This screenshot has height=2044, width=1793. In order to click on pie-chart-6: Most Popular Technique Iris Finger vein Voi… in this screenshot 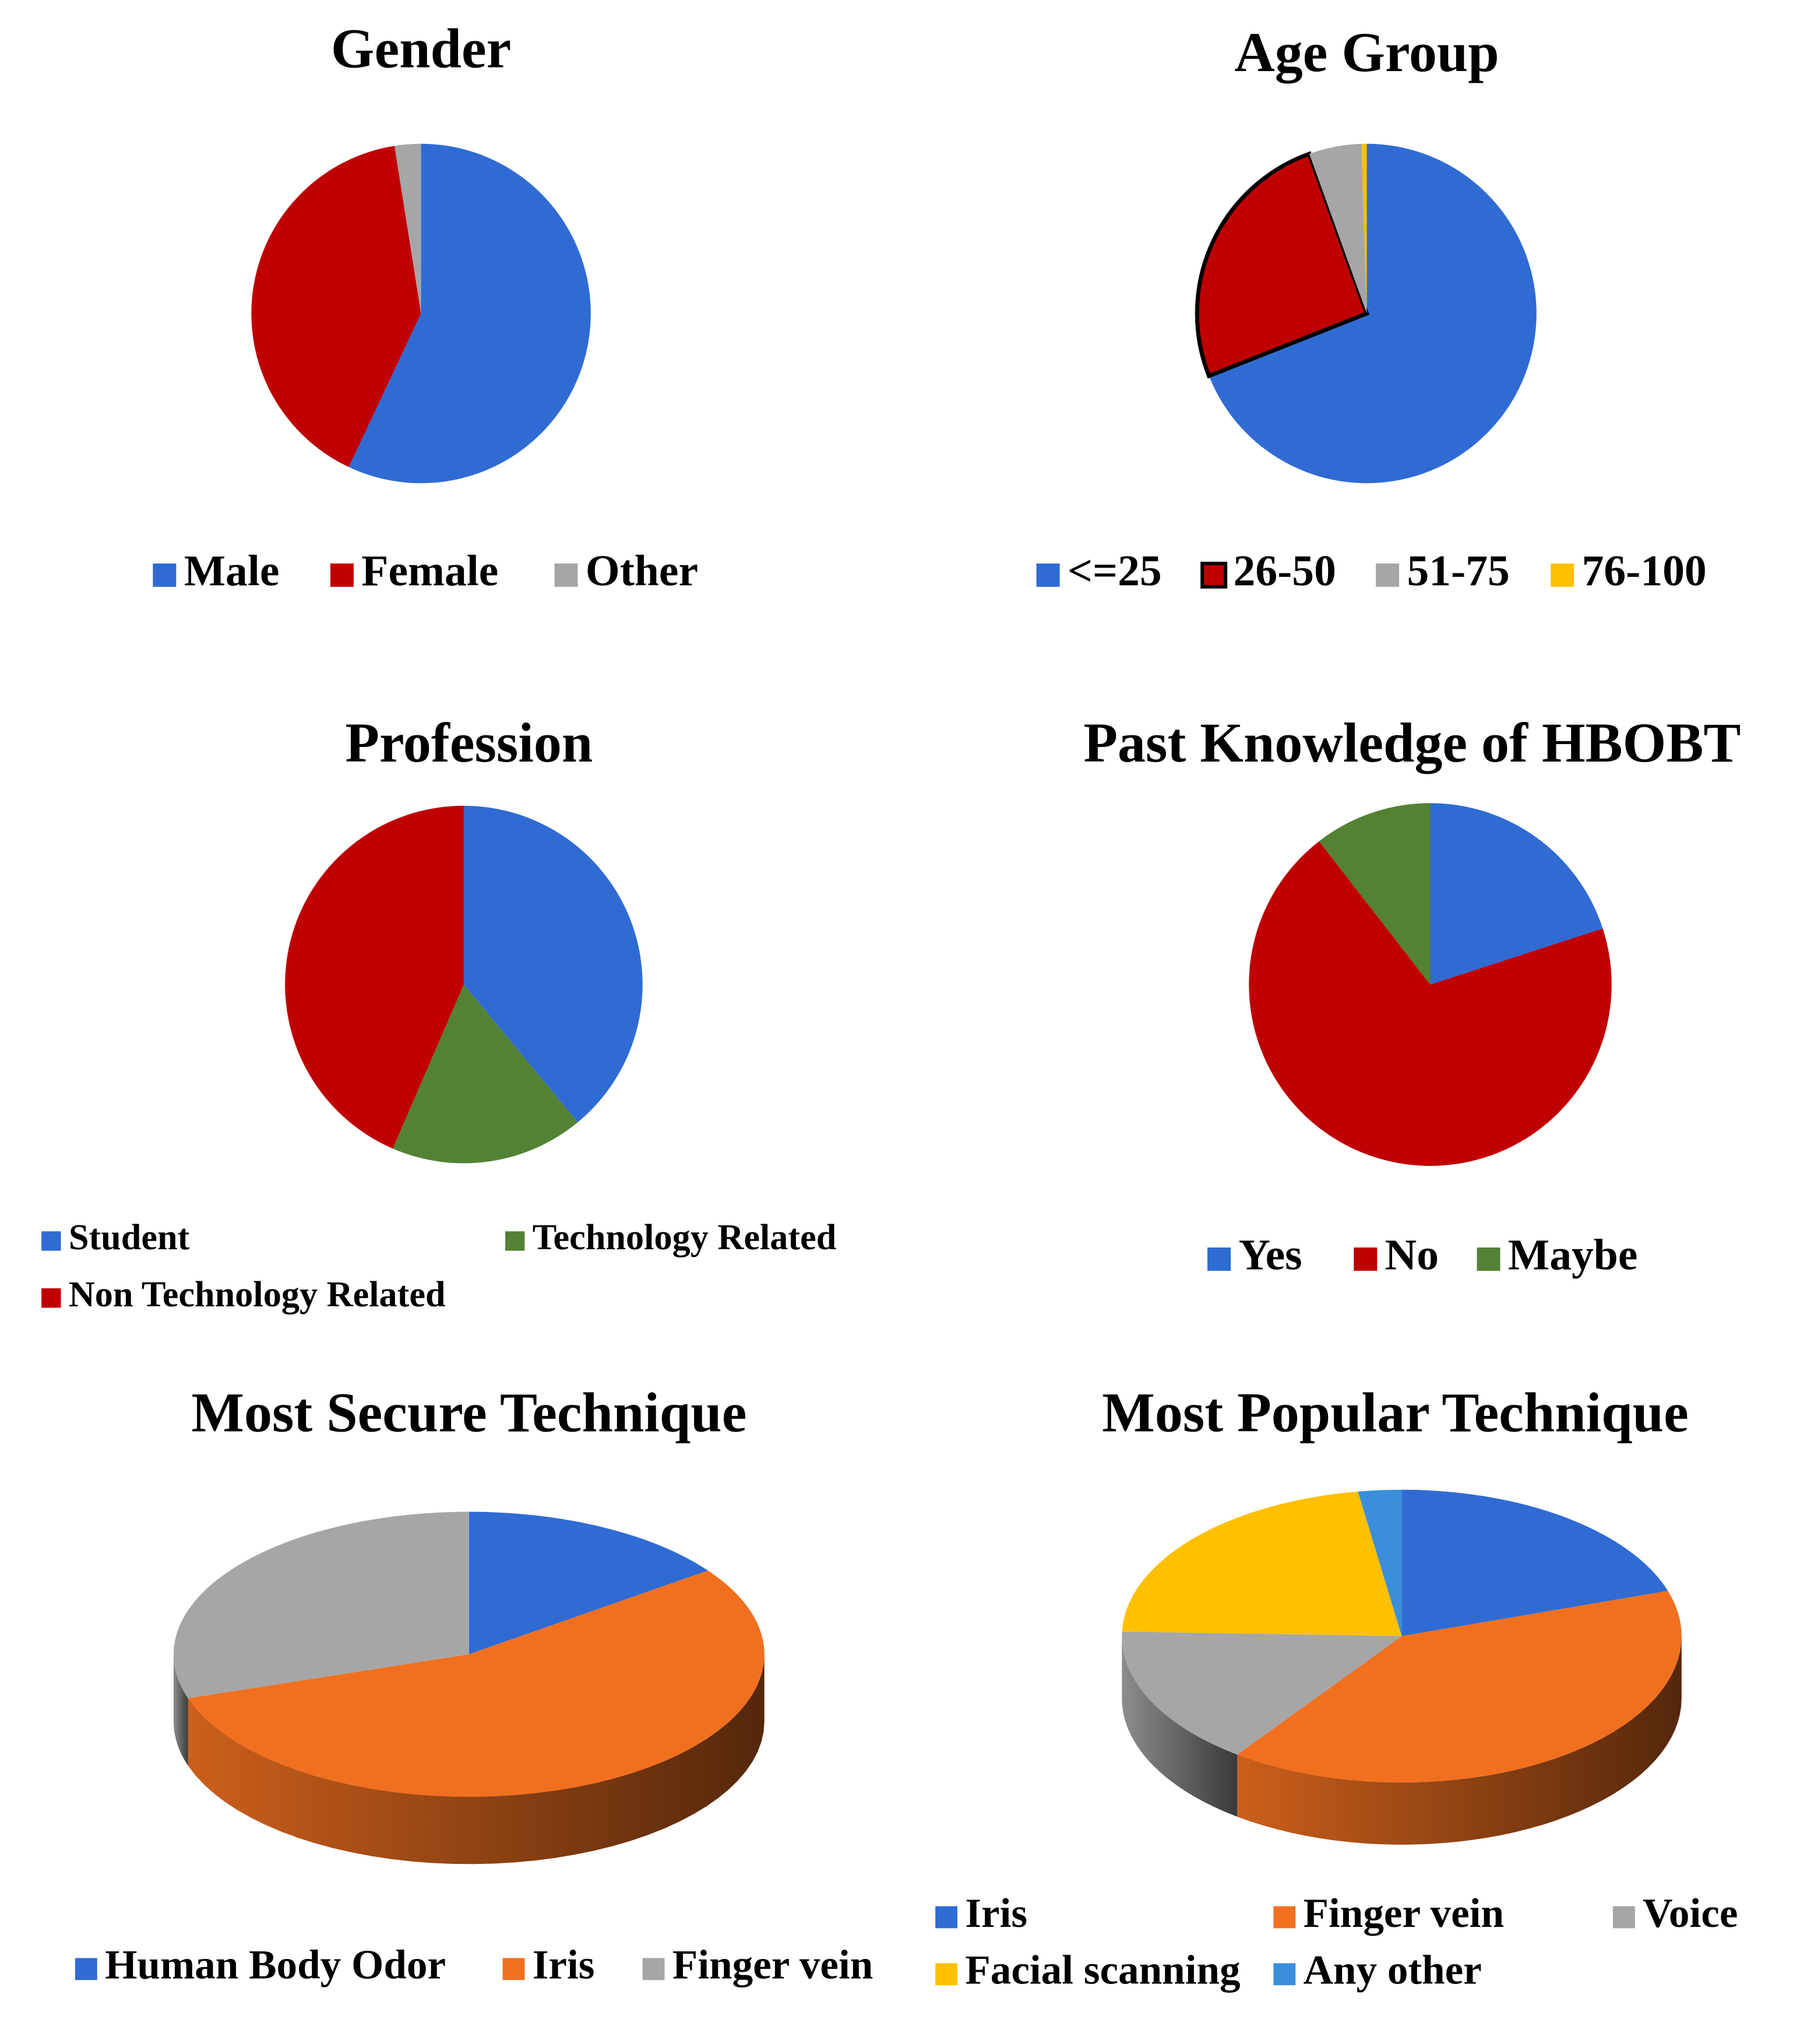, I will do `click(1337, 1687)`.